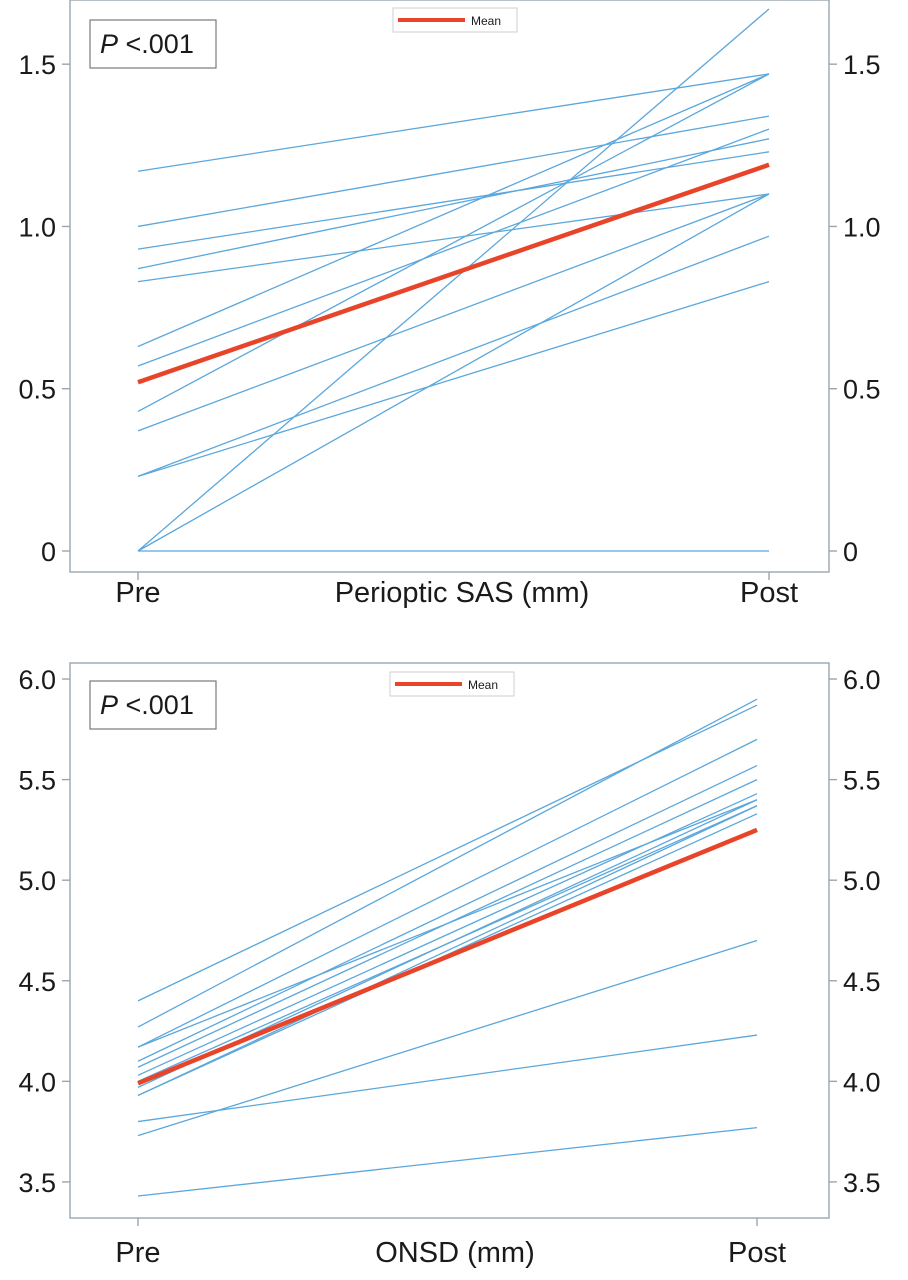 The height and width of the screenshot is (1280, 908). Describe the element at coordinates (454, 1253) in the screenshot. I see `x-axis-title: ONSD (mm)` at that location.